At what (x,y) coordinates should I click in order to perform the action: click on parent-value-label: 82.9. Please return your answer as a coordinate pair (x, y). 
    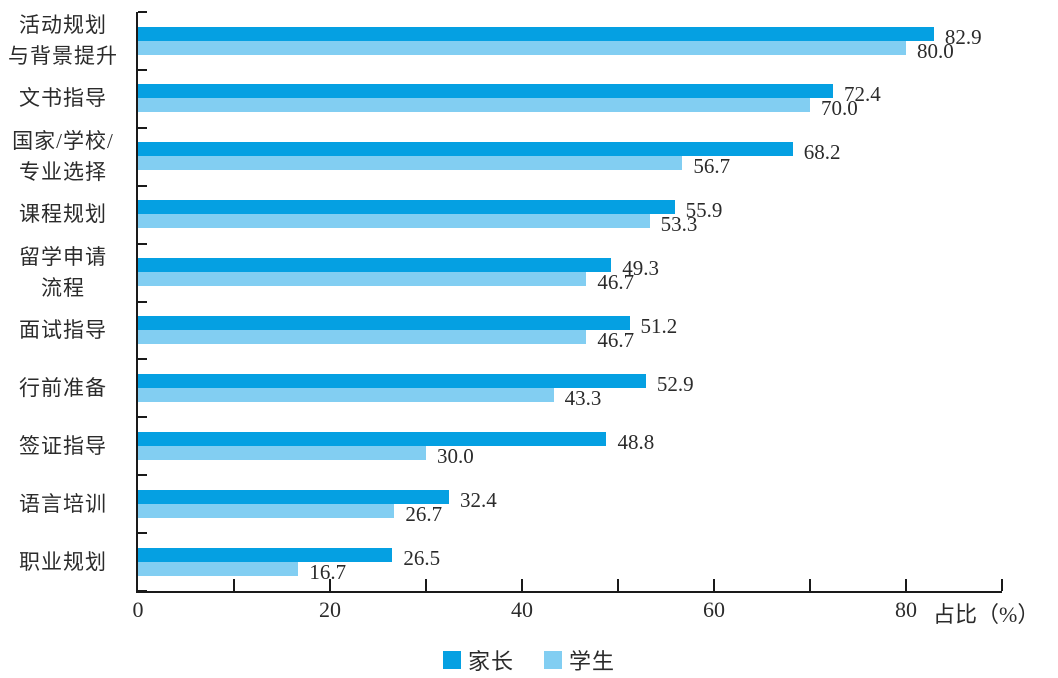
    Looking at the image, I should click on (963, 36).